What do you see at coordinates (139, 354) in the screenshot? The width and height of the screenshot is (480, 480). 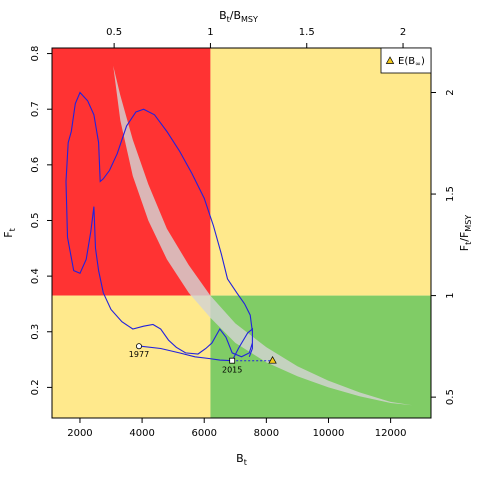 I see `start-year-label: 1977` at bounding box center [139, 354].